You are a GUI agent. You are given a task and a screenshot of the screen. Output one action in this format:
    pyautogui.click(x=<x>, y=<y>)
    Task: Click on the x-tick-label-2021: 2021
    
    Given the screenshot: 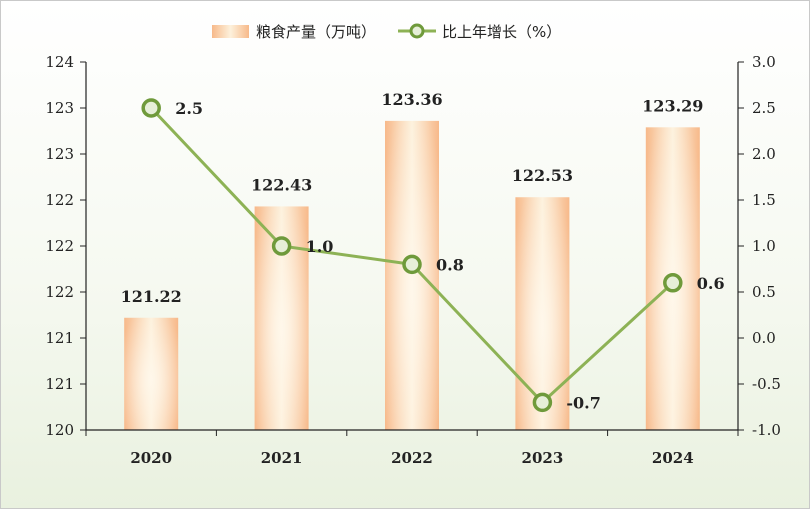 What is the action you would take?
    pyautogui.click(x=282, y=458)
    